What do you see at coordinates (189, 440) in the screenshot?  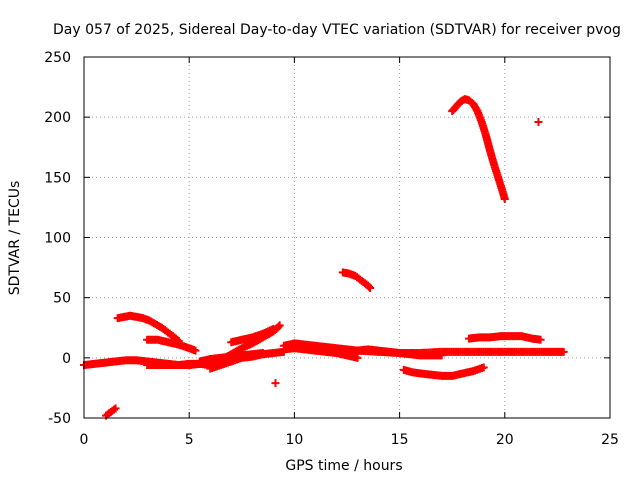 I see `x-tick-label: 5` at bounding box center [189, 440].